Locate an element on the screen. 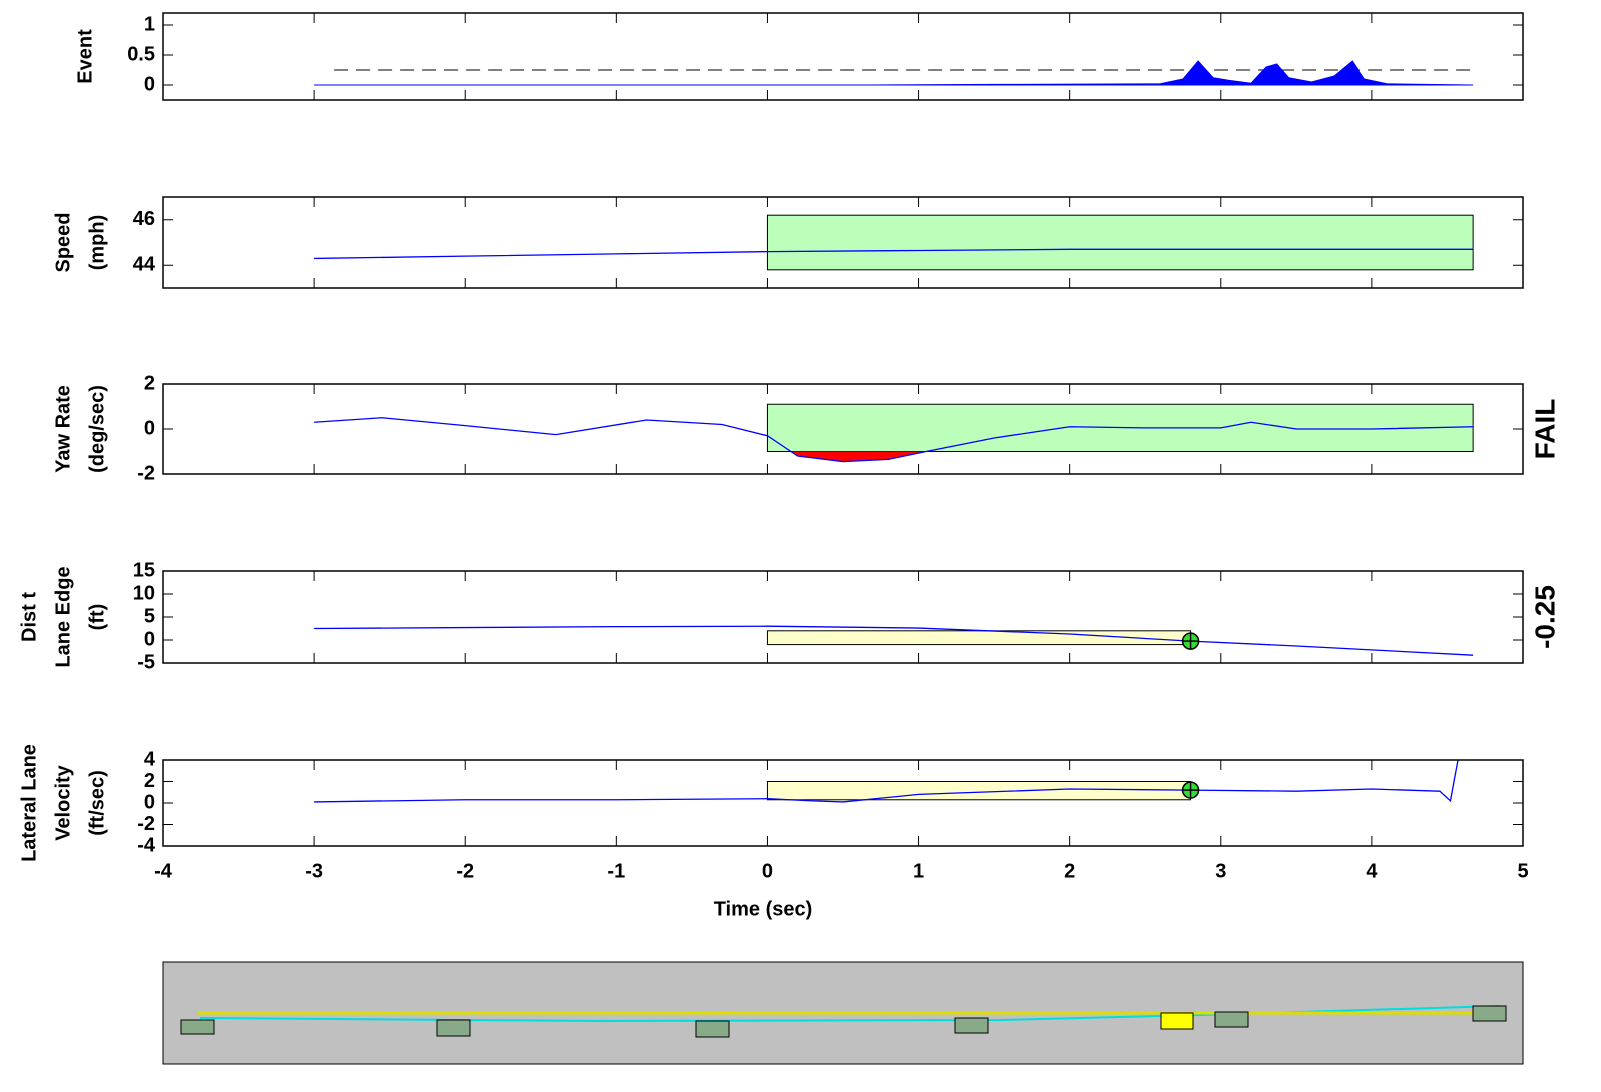 The image size is (1601, 1092). panel: 44 46 Speed (mph) is located at coordinates (788, 242).